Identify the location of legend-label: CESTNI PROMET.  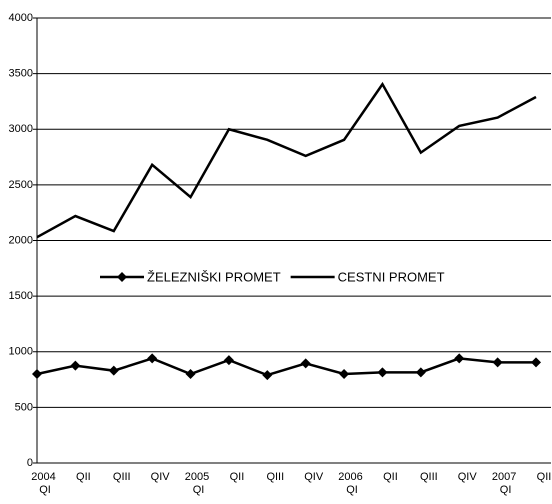
(391, 276).